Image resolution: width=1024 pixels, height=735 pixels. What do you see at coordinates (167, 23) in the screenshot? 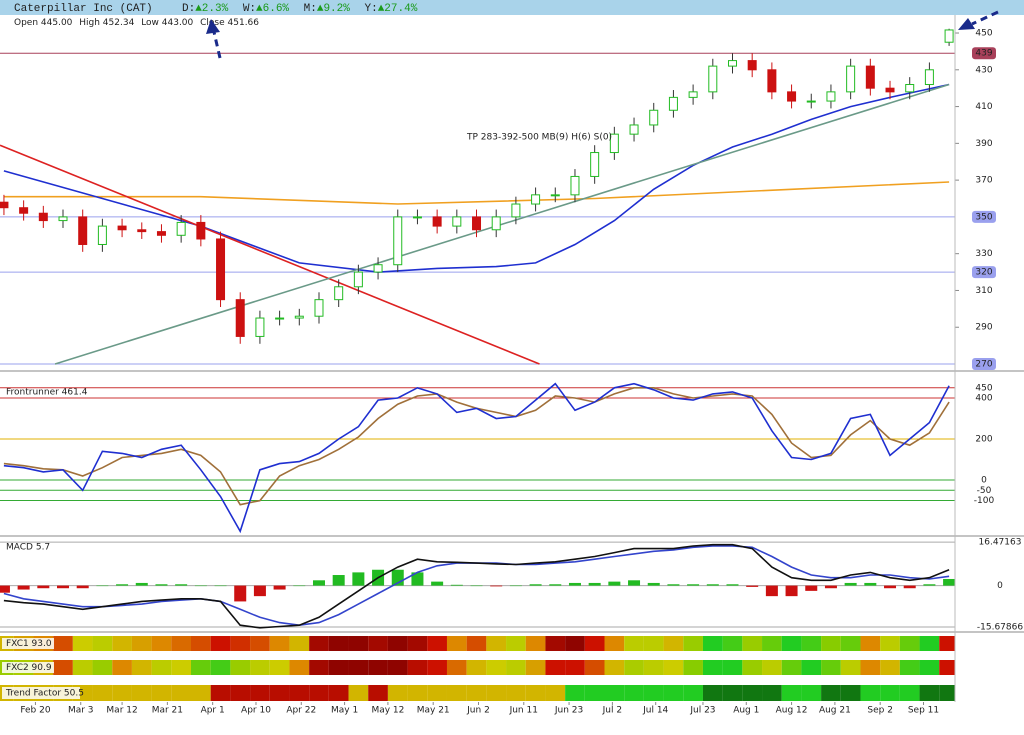
I see `ohlc-low: Low 443.00` at bounding box center [167, 23].